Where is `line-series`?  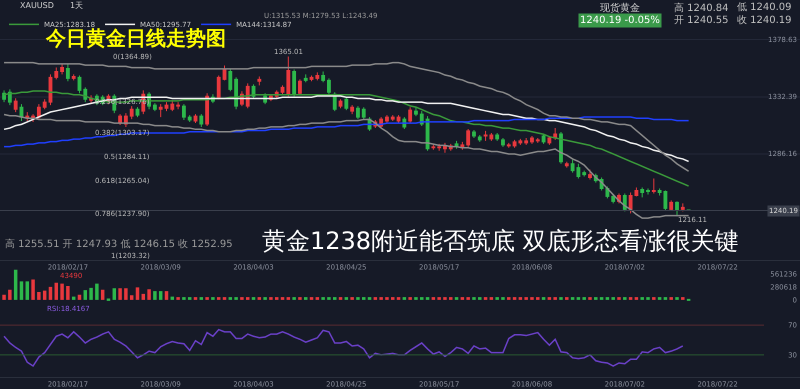 line-series is located at coordinates (343, 347).